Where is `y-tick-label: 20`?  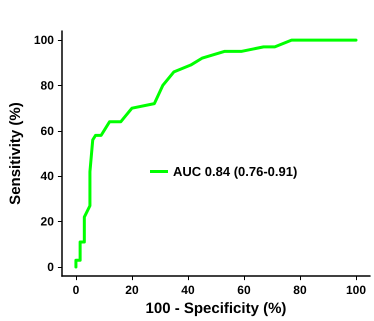 y-tick-label: 20 is located at coordinates (47, 221).